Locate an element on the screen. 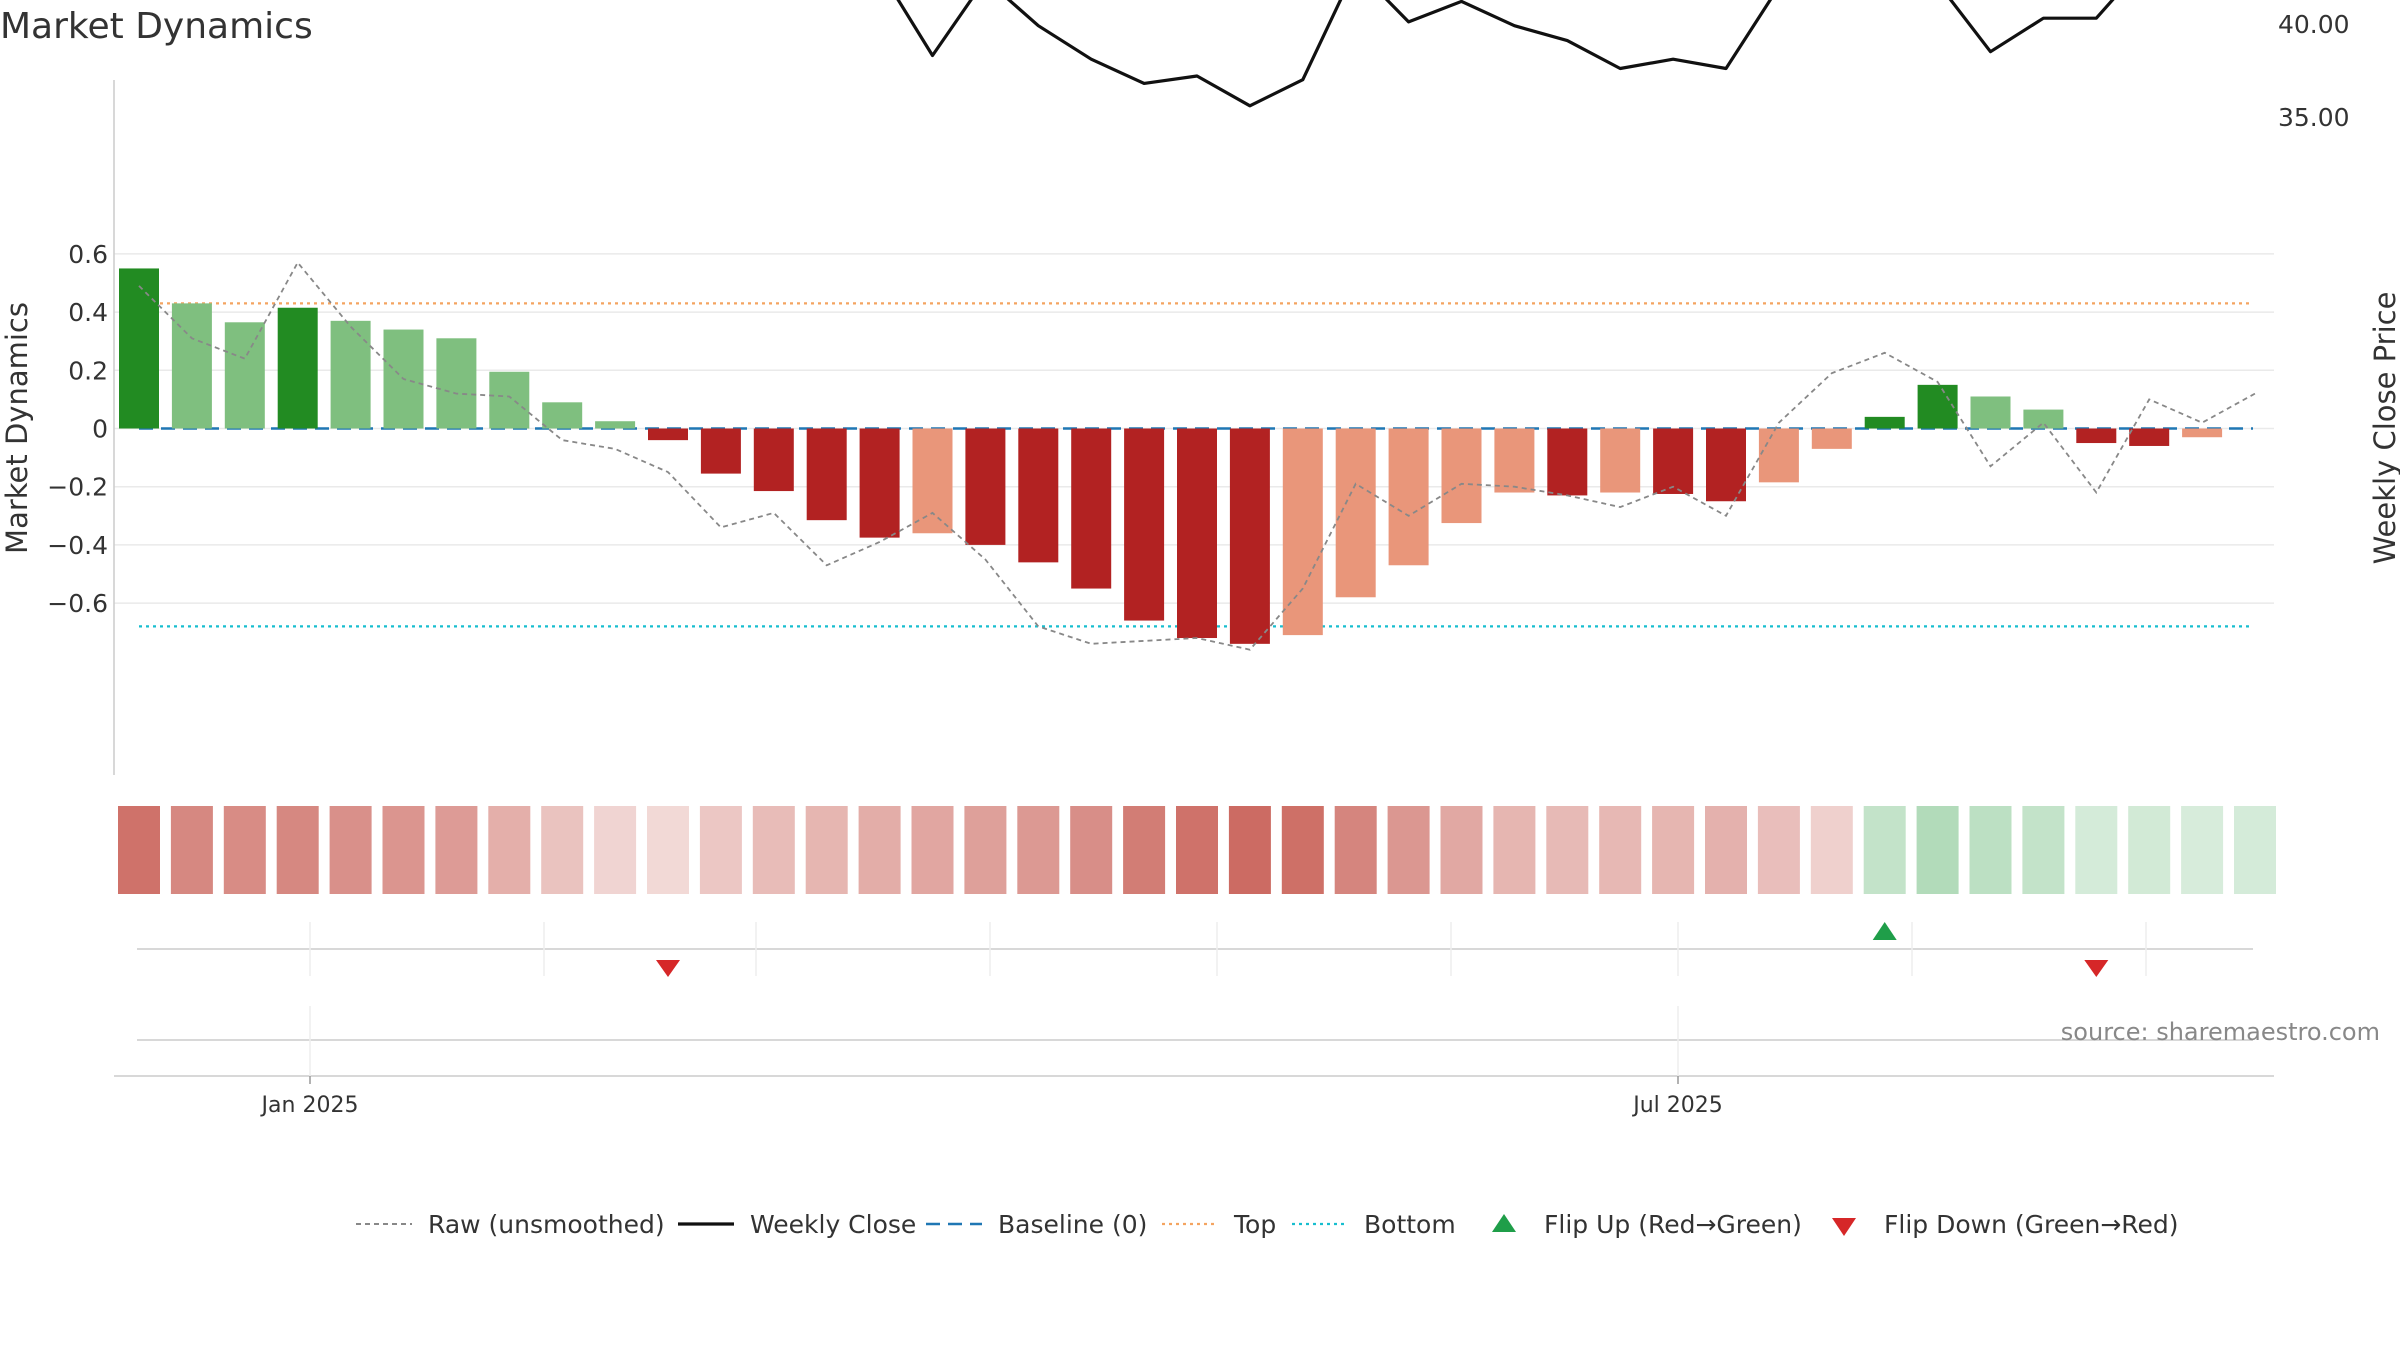 This screenshot has width=2400, height=1350. bottom-panel is located at coordinates (1194, 1041).